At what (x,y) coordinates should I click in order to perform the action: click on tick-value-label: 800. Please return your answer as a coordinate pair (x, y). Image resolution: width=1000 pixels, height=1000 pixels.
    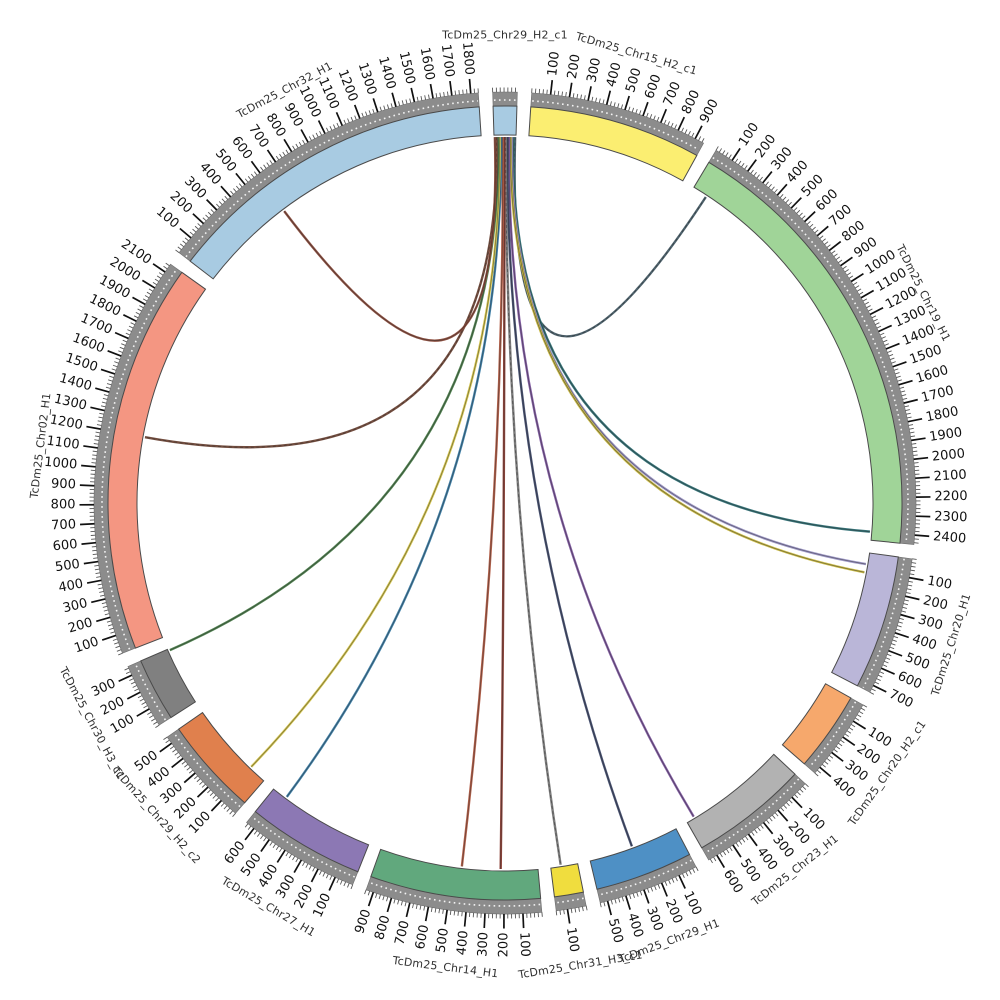
    Looking at the image, I should click on (63, 504).